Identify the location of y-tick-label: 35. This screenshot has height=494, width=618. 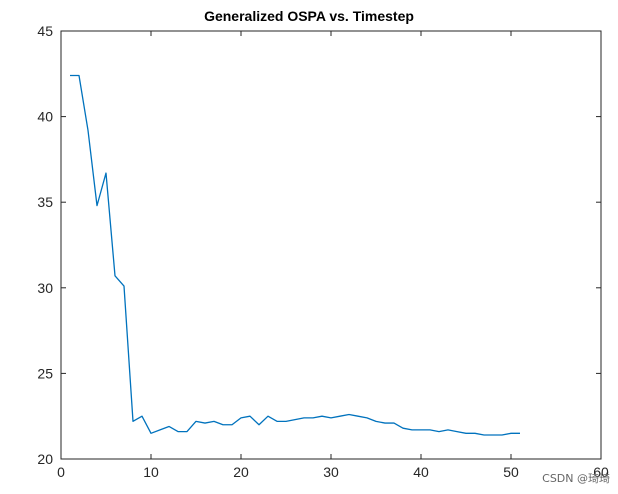
(45, 202).